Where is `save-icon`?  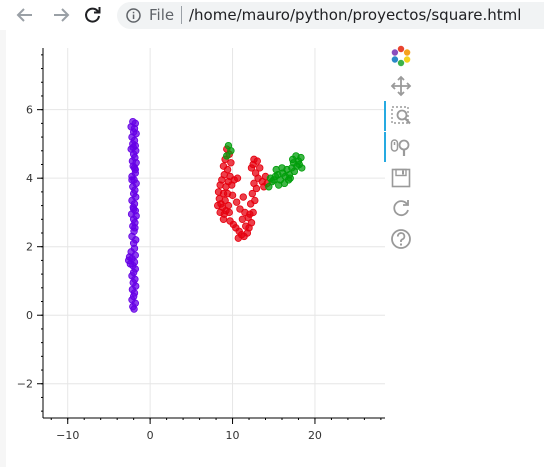 save-icon is located at coordinates (401, 178).